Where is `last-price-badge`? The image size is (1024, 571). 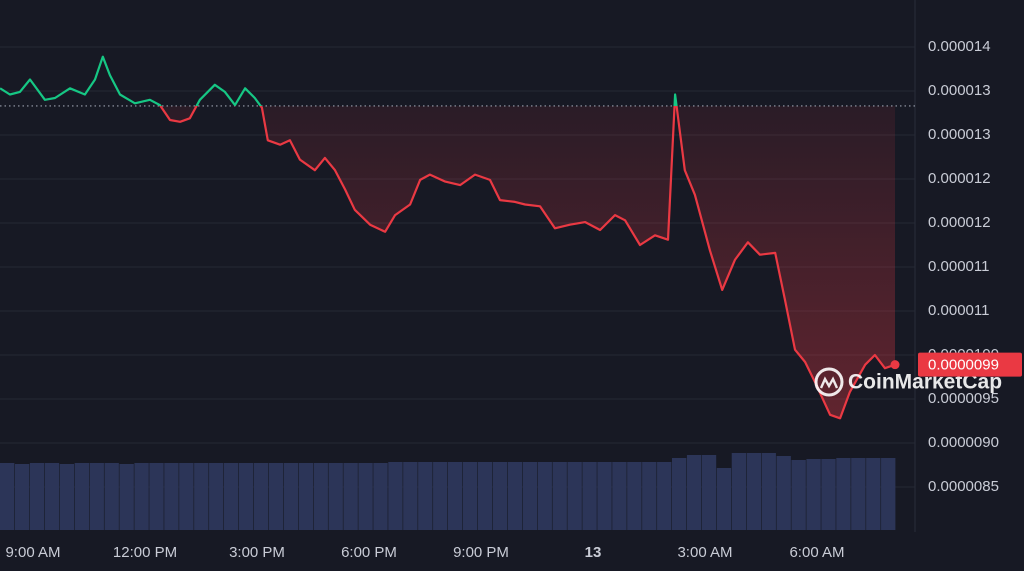
last-price-badge is located at coordinates (970, 364).